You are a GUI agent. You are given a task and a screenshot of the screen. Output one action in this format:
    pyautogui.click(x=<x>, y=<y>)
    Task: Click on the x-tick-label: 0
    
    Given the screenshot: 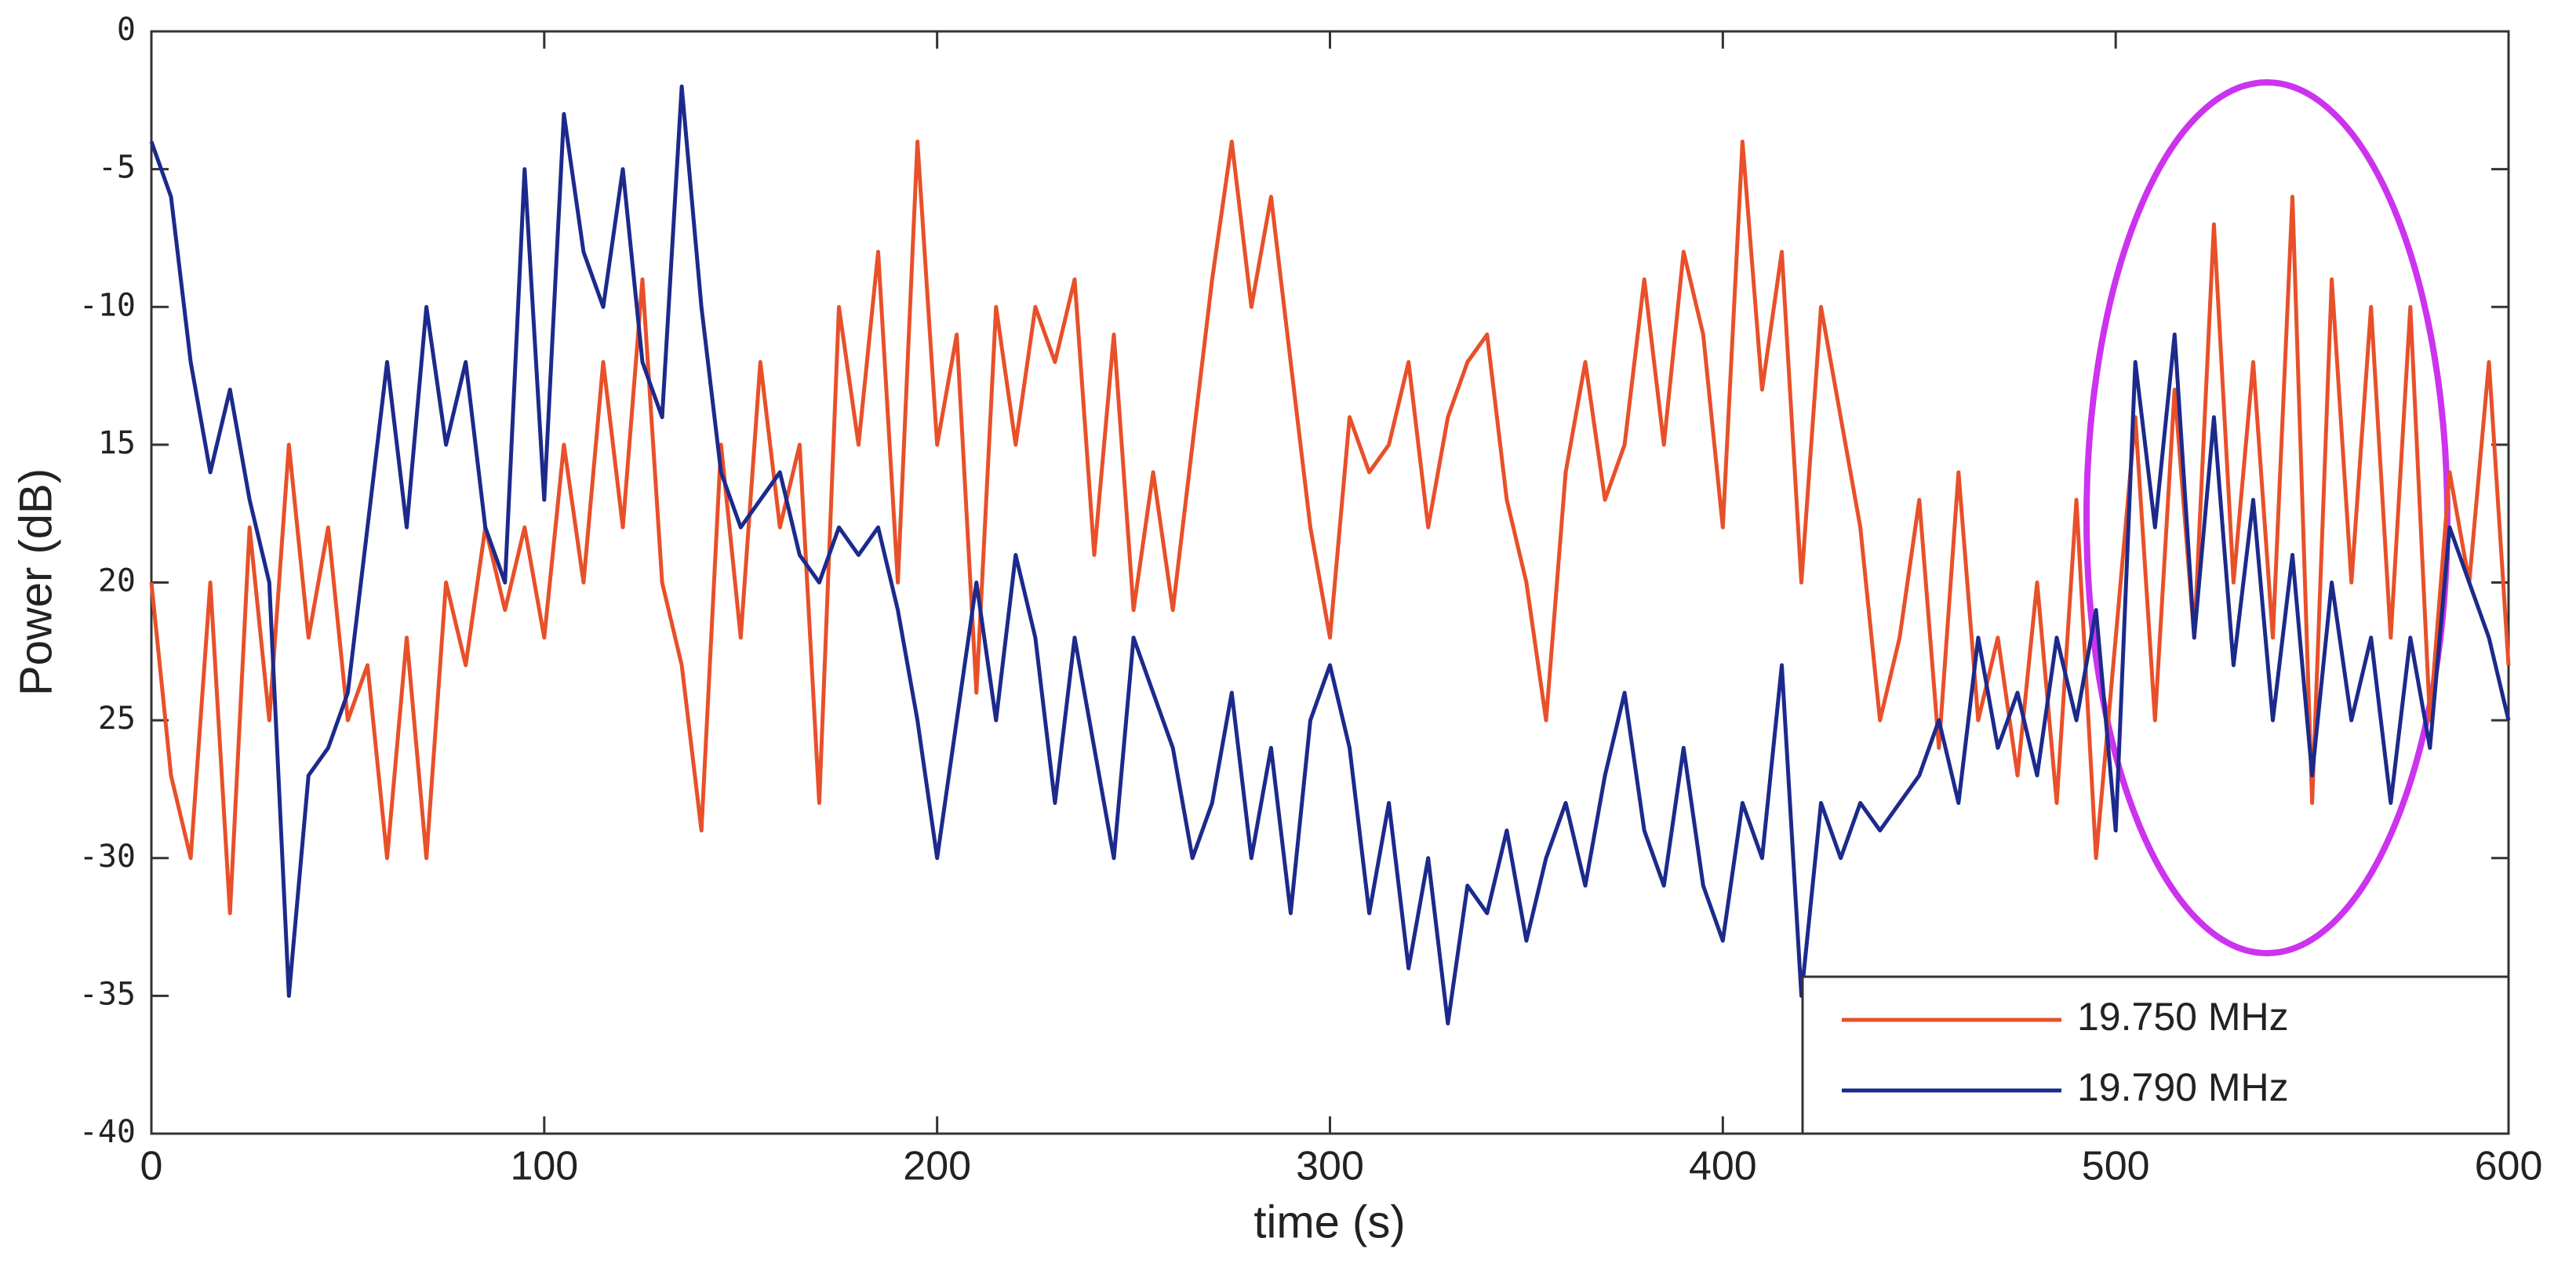 What is the action you would take?
    pyautogui.click(x=151, y=1166)
    